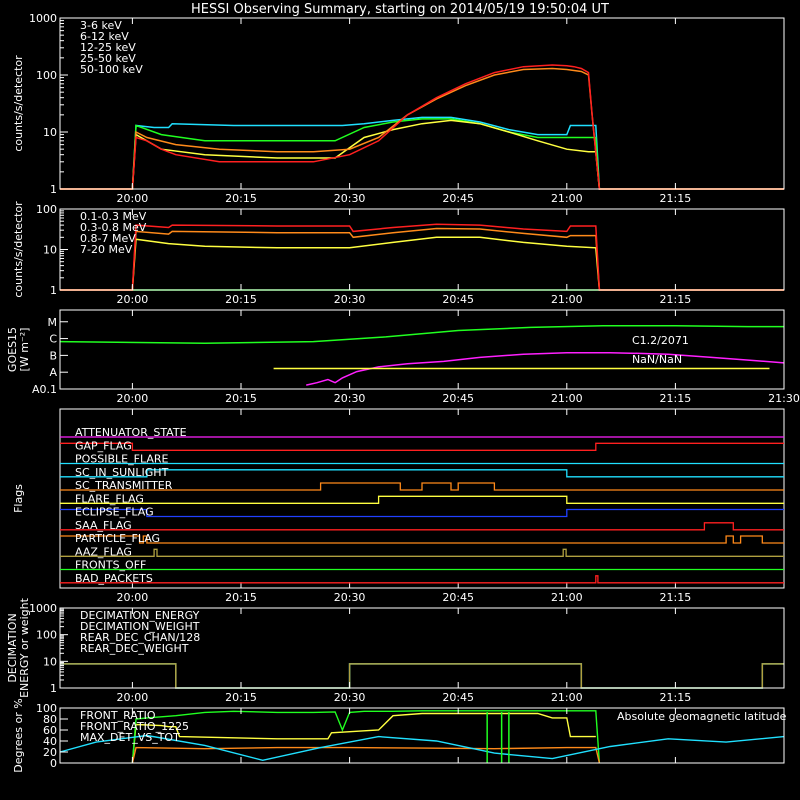  Describe the element at coordinates (140, 615) in the screenshot. I see `decimation-legend-entry: DECIMATION_ENERGY` at that location.